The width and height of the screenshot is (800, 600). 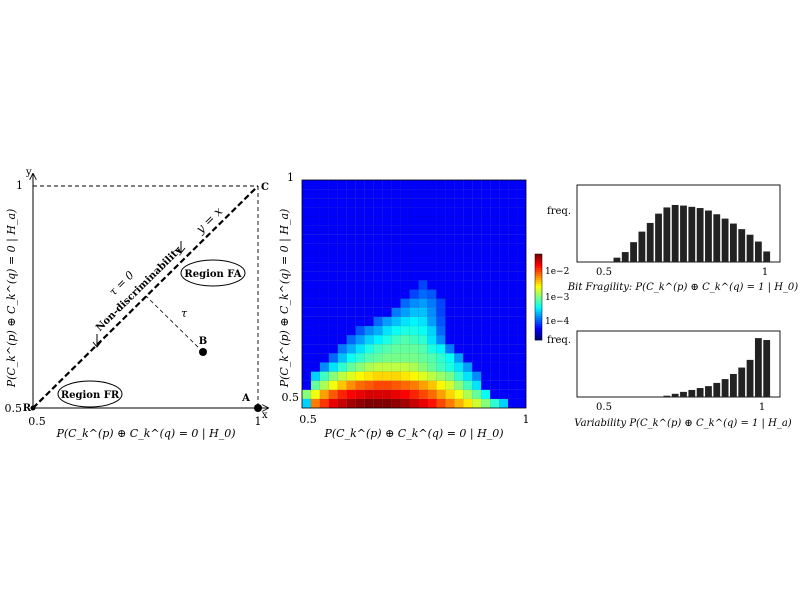 I want to click on heatmap-ytick-min: 0.5, so click(x=291, y=397).